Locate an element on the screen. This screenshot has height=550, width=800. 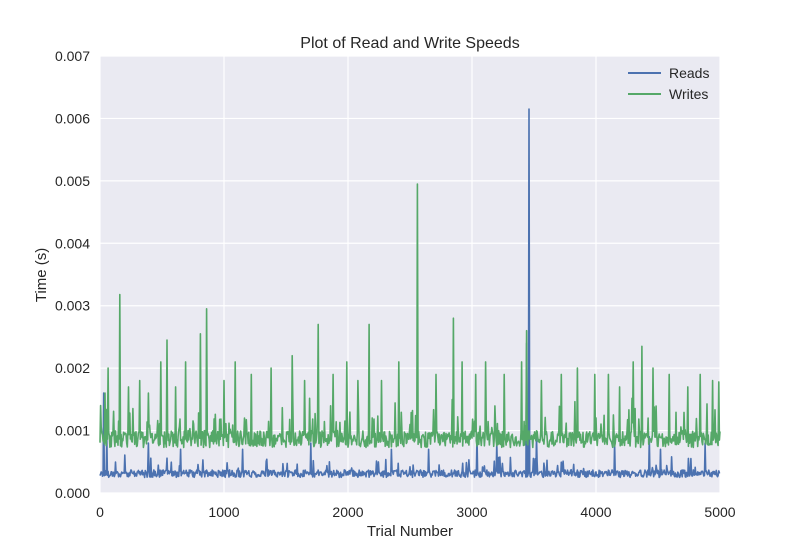
legend-label-writes: Writes is located at coordinates (688, 94).